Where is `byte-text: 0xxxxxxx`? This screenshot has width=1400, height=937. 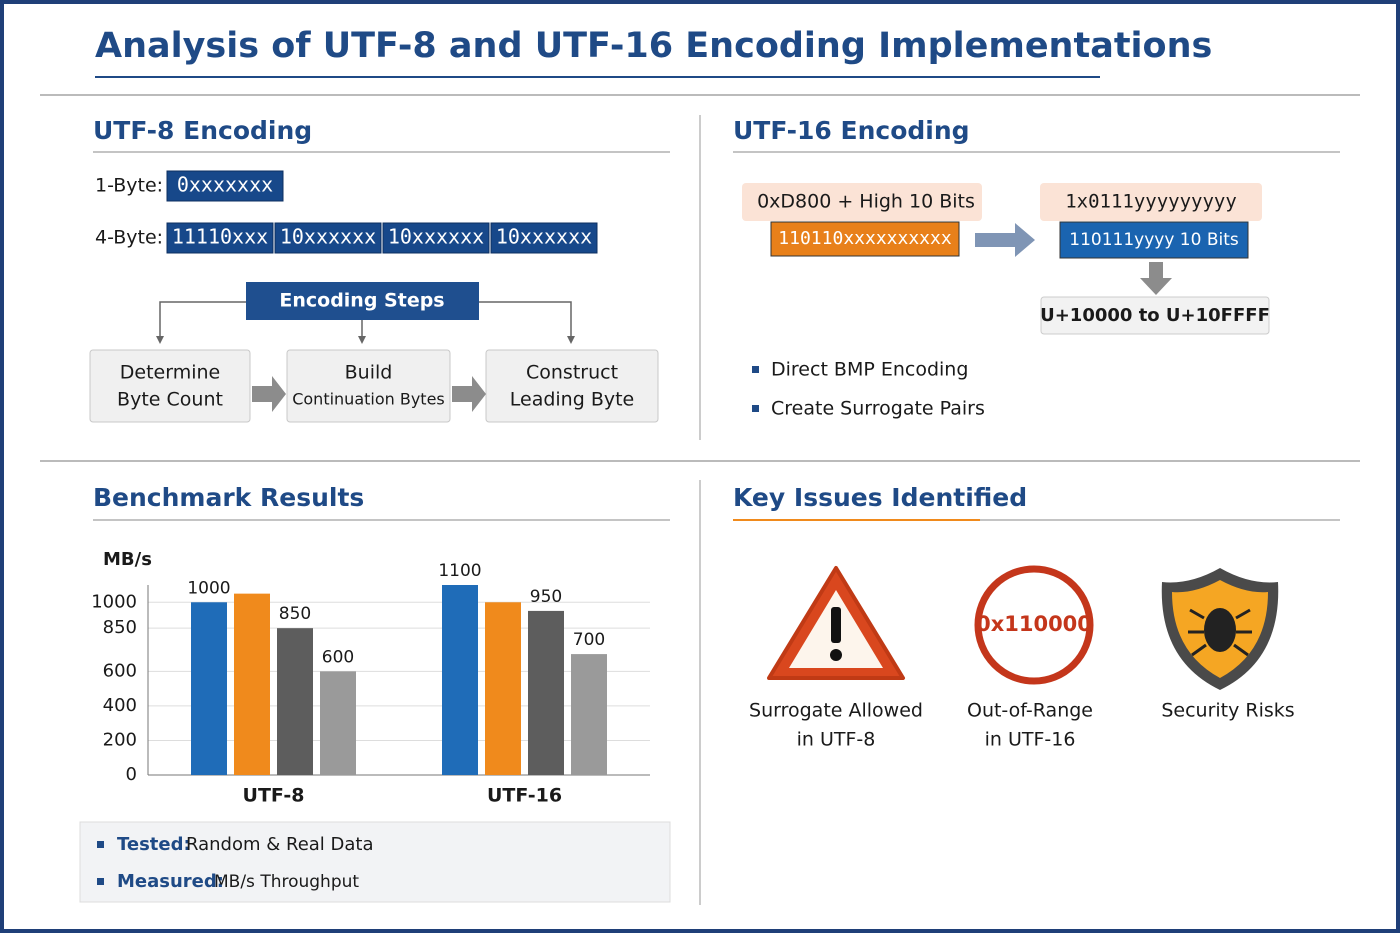
byte-text: 0xxxxxxx is located at coordinates (225, 185).